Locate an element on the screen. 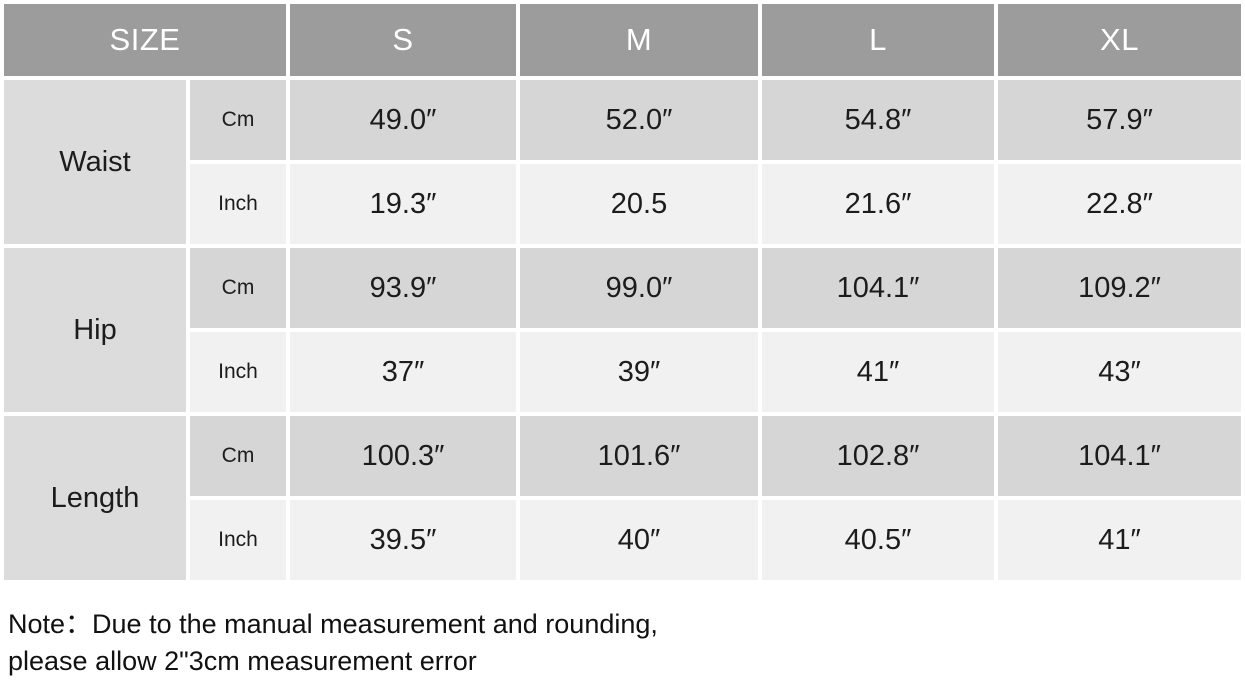  cell-hip-inch-xl: 43″ is located at coordinates (1119, 372).